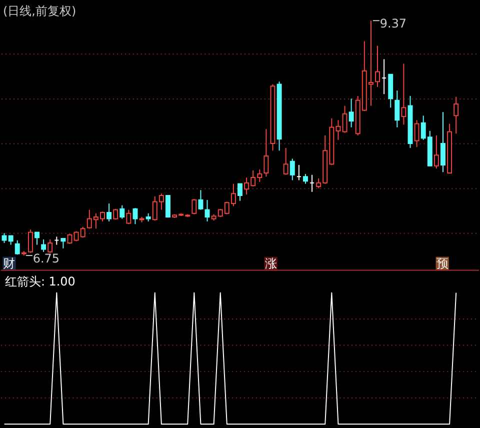 The height and width of the screenshot is (428, 480). What do you see at coordinates (270, 263) in the screenshot?
I see `annotation: 涨` at bounding box center [270, 263].